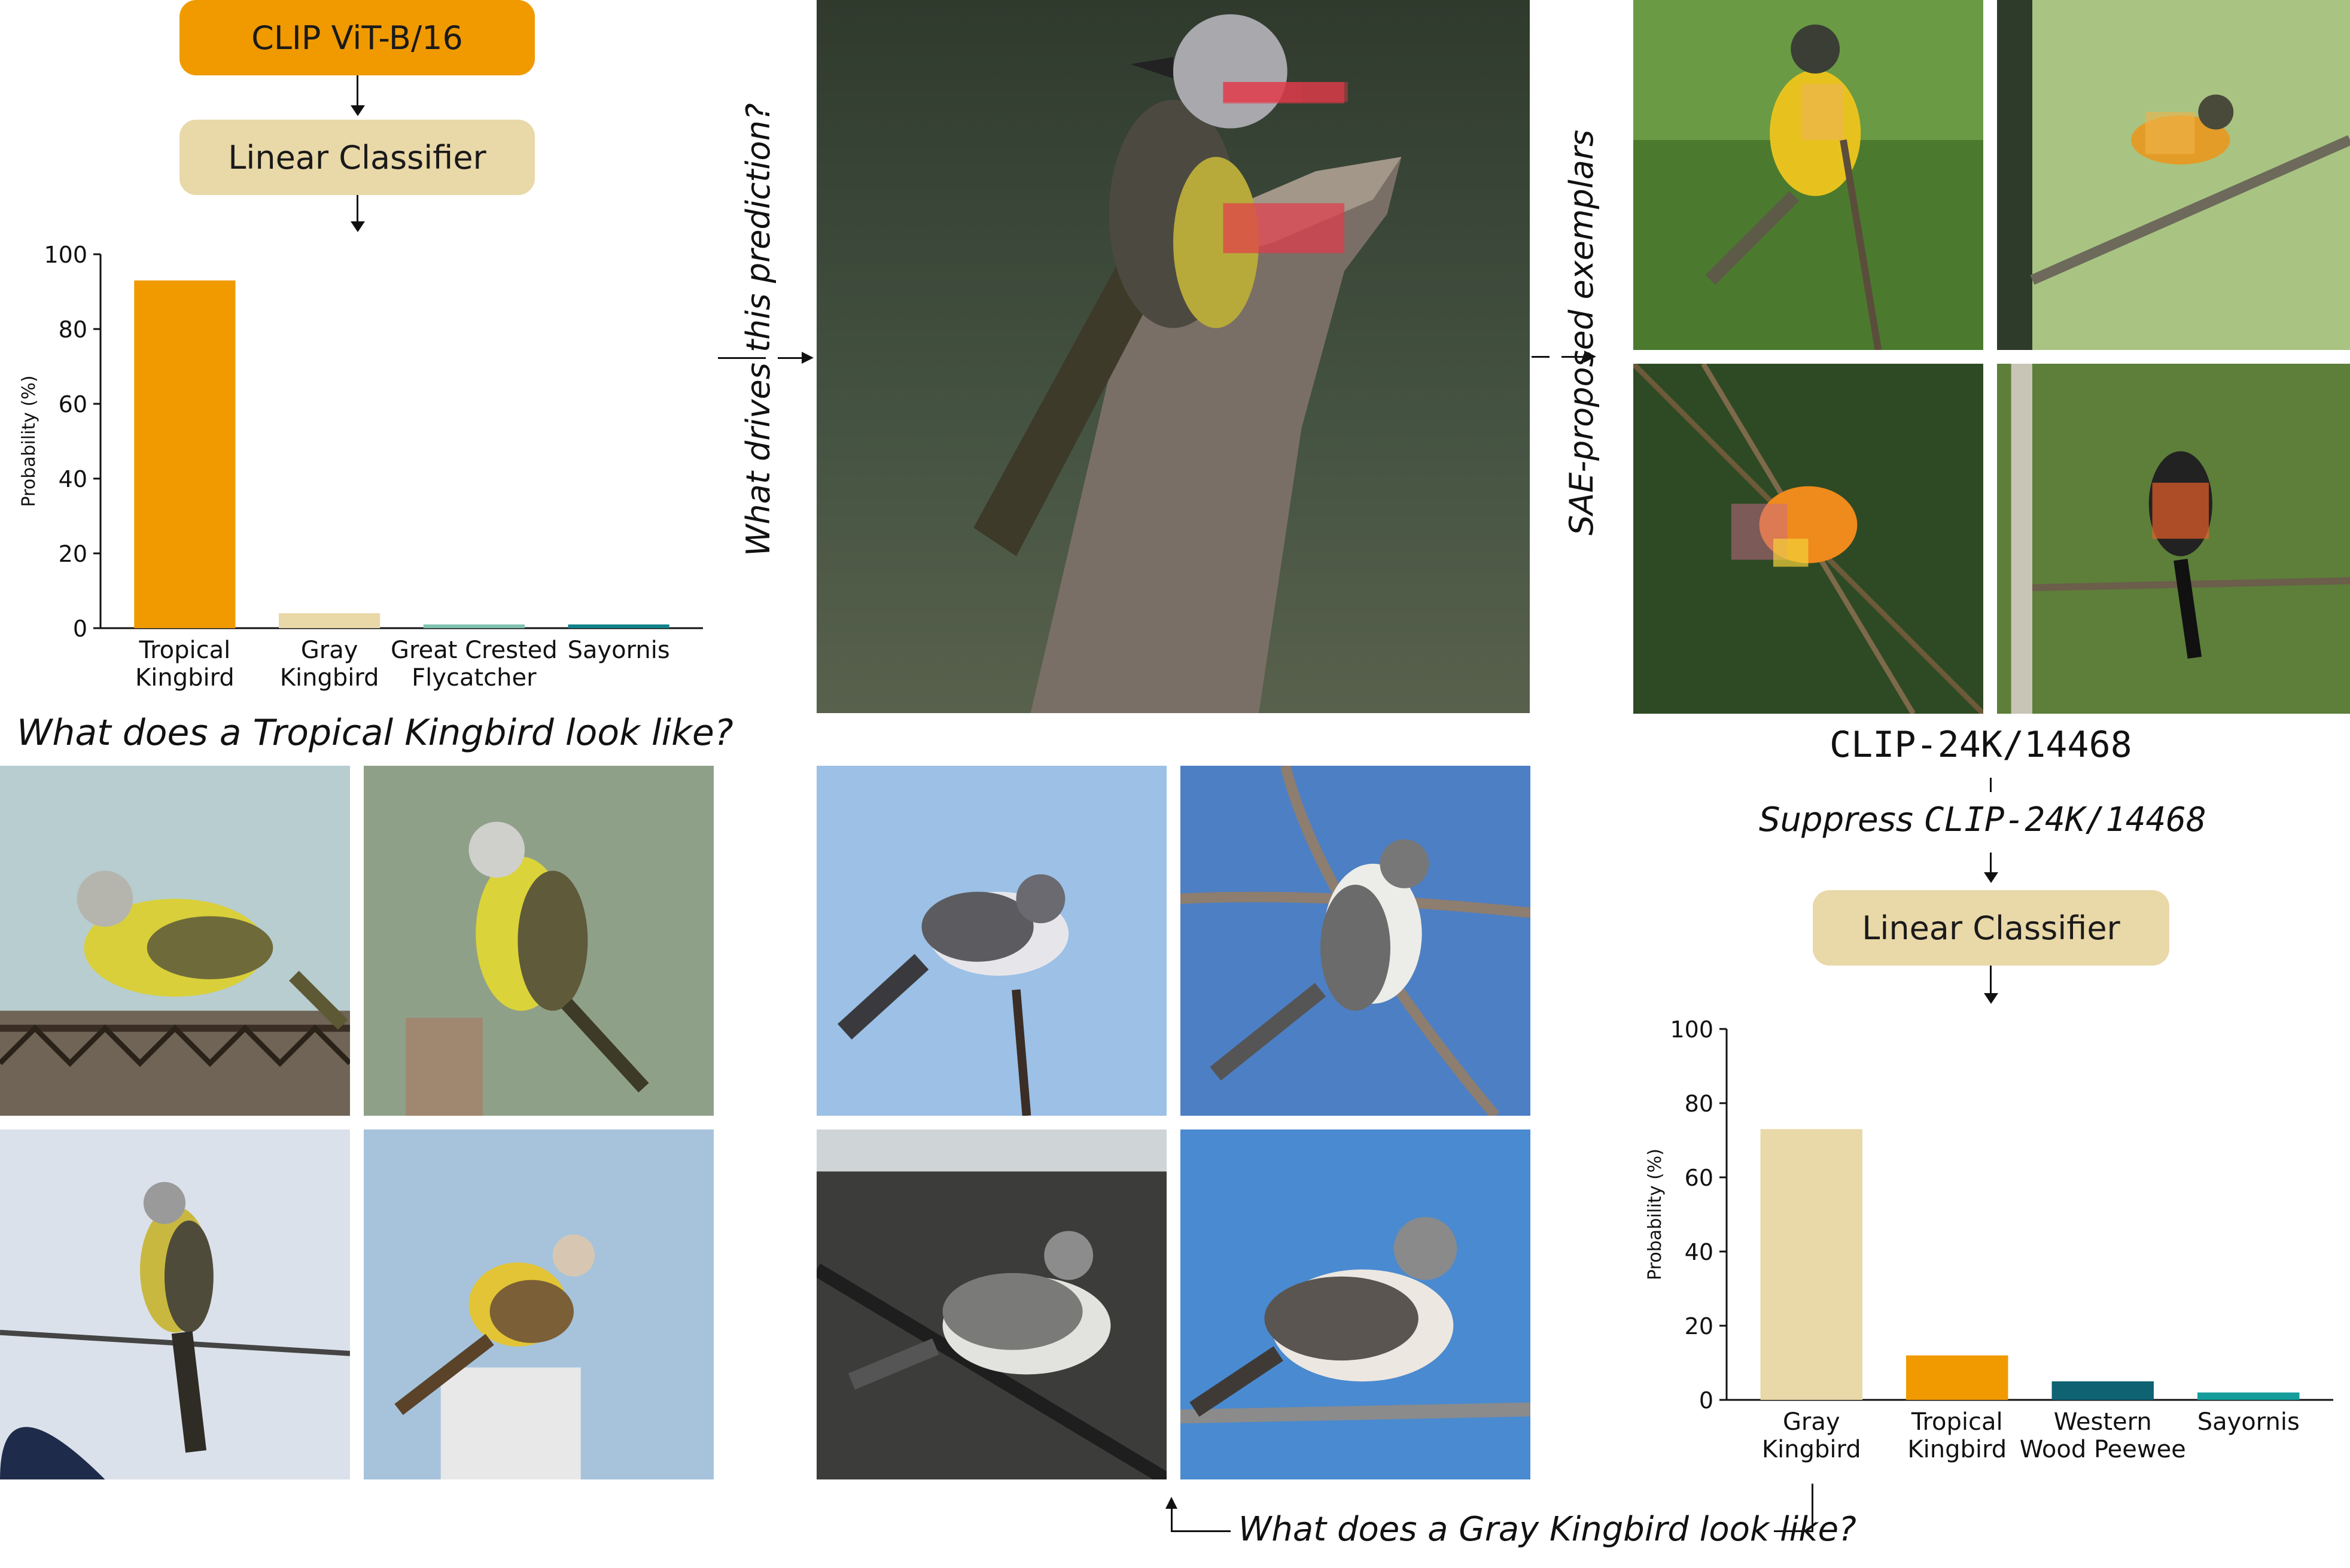  I want to click on classifier-box-bottom: Linear Classifier, so click(1991, 928).